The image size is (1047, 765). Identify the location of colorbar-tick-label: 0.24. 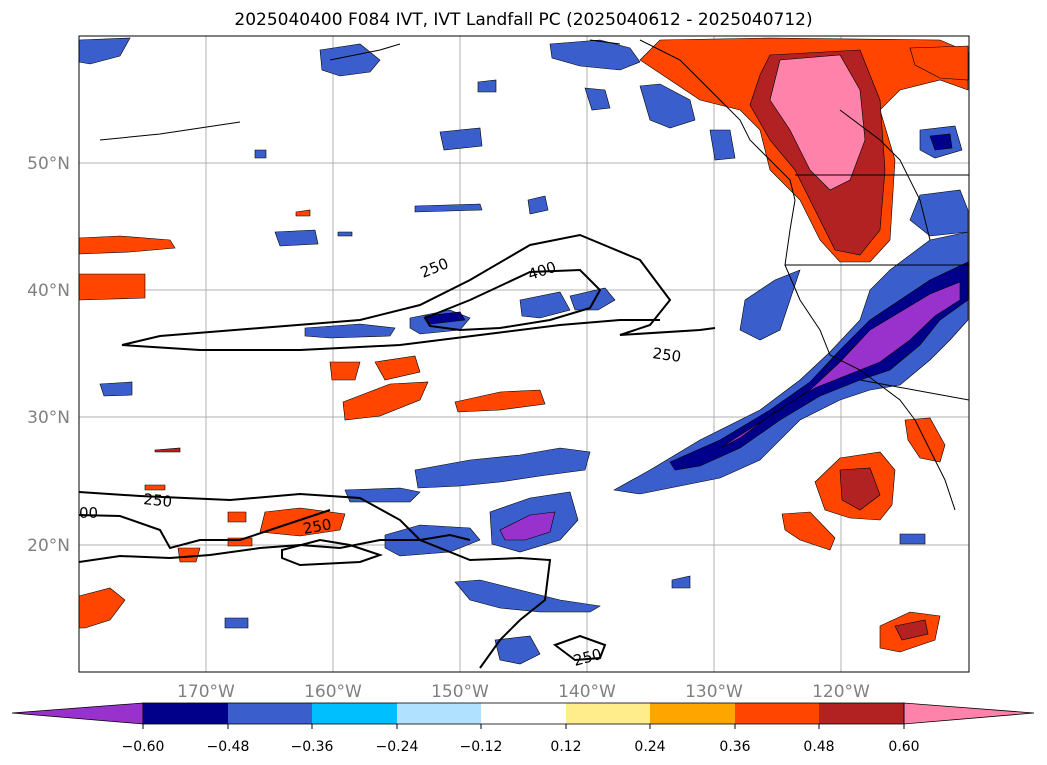
(649, 747).